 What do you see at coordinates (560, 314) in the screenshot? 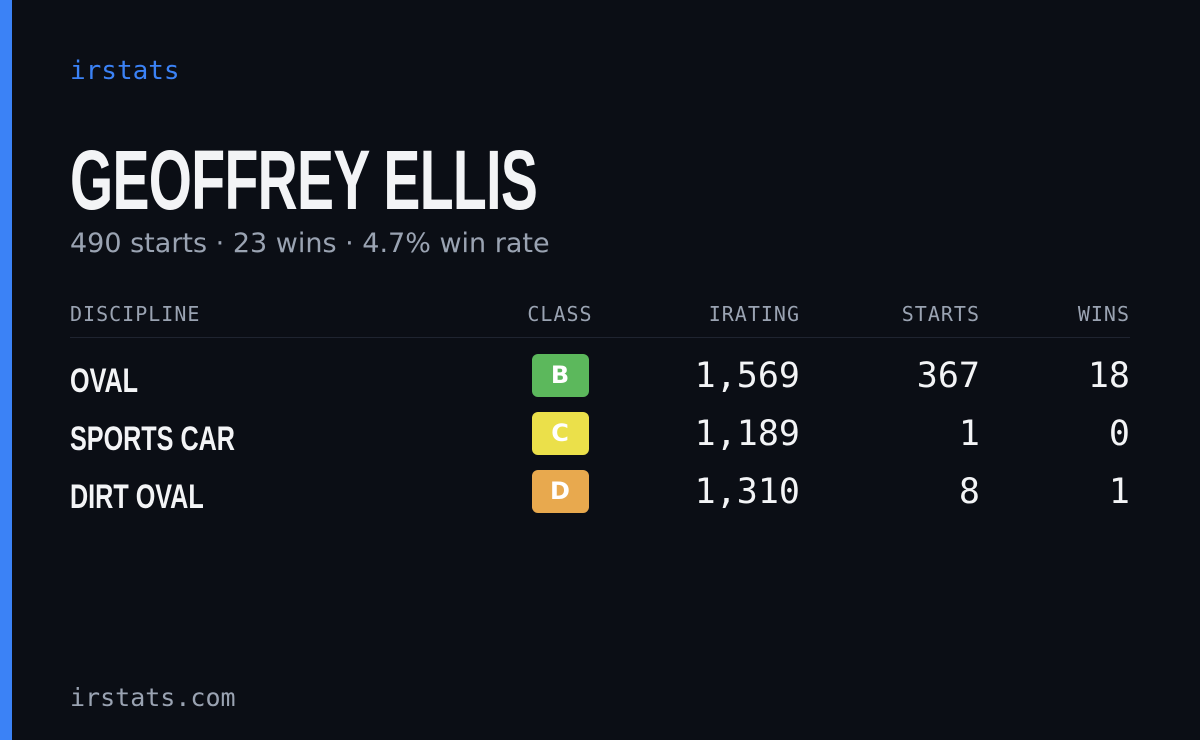
I see `column-header: CLASS` at bounding box center [560, 314].